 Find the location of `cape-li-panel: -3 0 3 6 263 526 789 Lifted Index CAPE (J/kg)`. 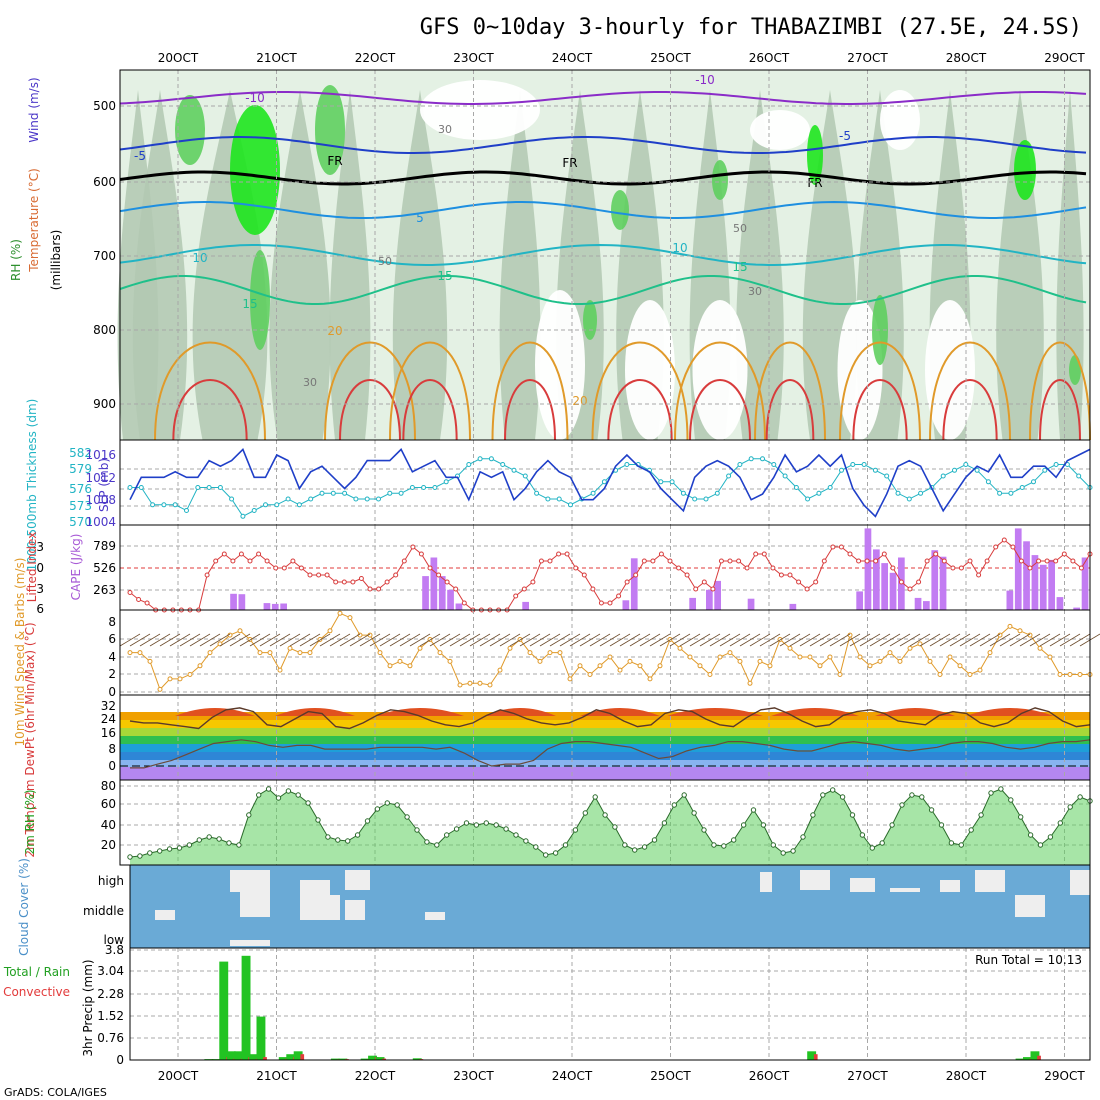

cape-li-panel: -3 0 3 6 263 526 789 Lifted Index CAPE (J/kg) is located at coordinates (559, 570).